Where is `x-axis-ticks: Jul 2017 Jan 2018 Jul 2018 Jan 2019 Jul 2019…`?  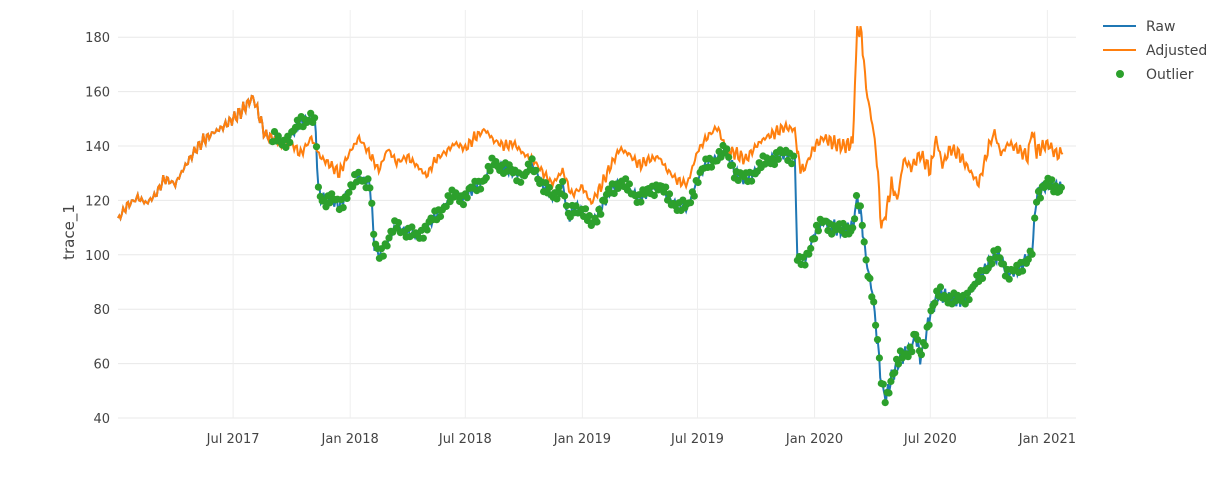
x-axis-ticks: Jul 2017 Jan 2018 Jul 2018 Jan 2019 Jul 2019… is located at coordinates (641, 439).